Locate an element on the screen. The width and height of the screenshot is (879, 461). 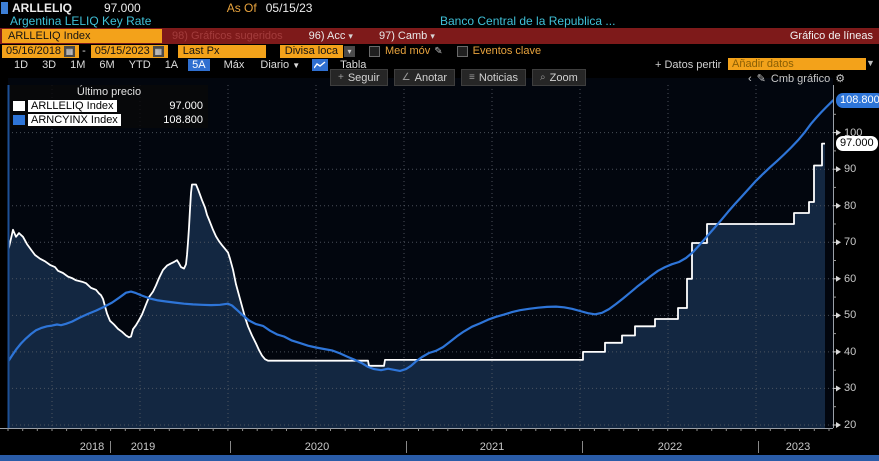
x-axis-year-label: 2022 is located at coordinates (670, 447).